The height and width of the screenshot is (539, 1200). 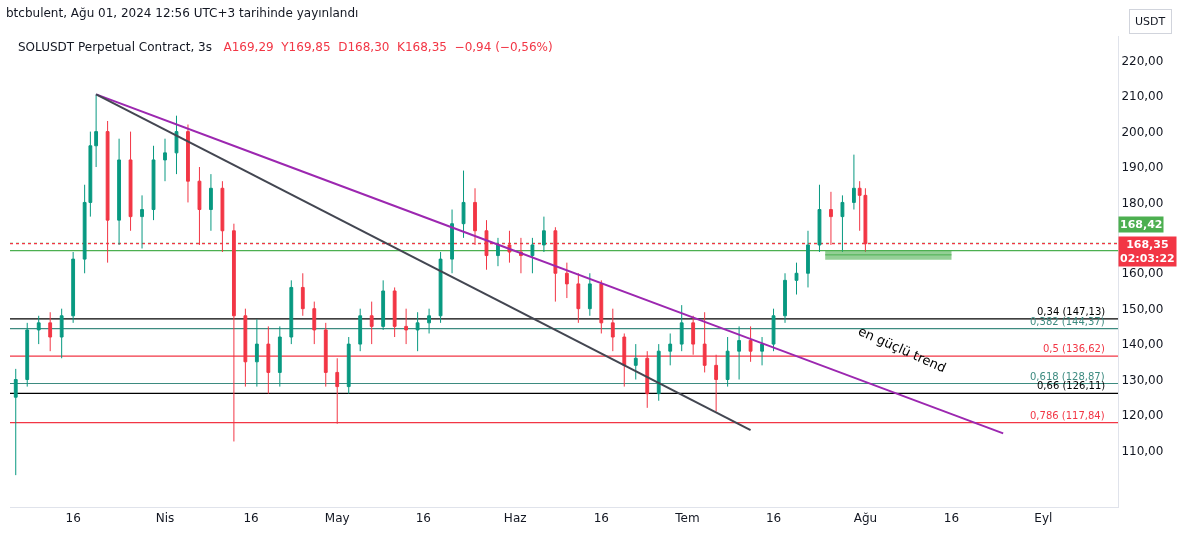 I want to click on y-tick-label: 160,00, so click(x=1142, y=273).